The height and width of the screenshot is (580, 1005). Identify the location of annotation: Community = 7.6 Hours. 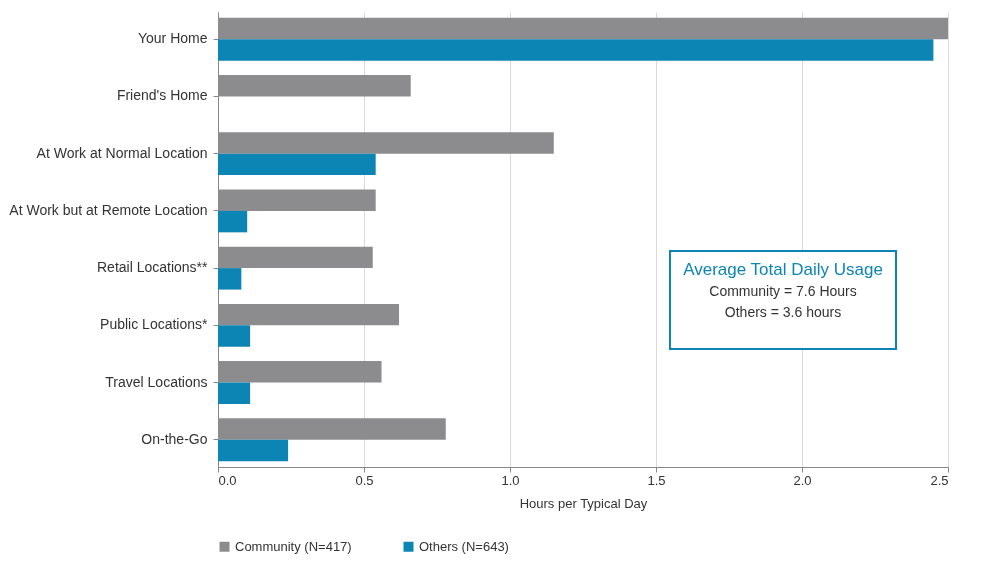
(783, 290).